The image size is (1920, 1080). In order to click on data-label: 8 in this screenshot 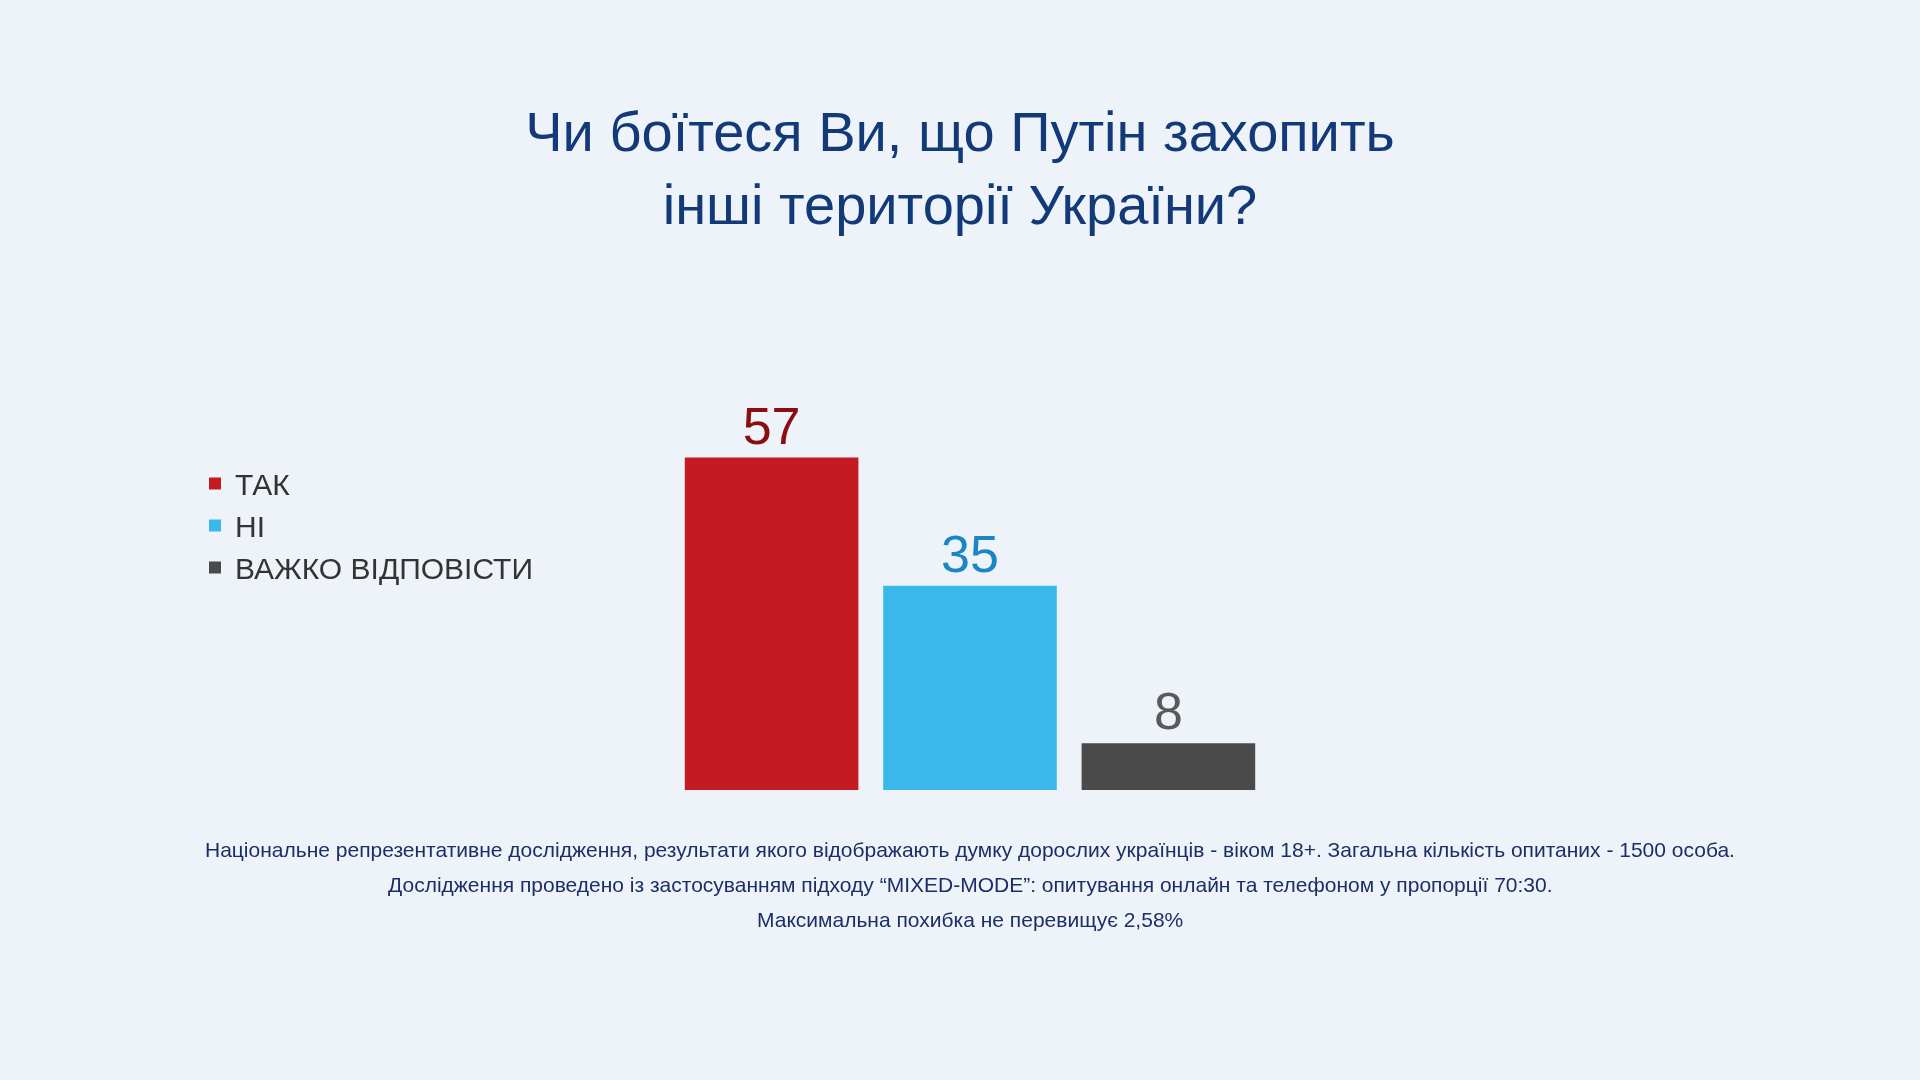, I will do `click(1168, 711)`.